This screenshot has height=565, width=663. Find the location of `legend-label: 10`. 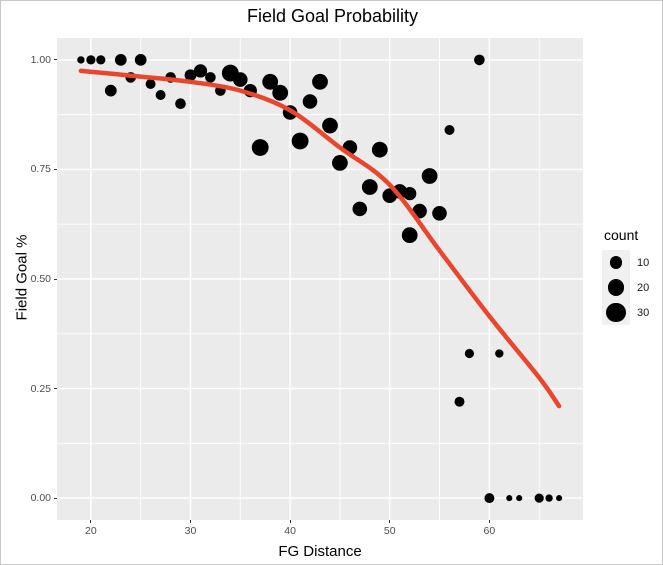

legend-label: 10 is located at coordinates (643, 262).